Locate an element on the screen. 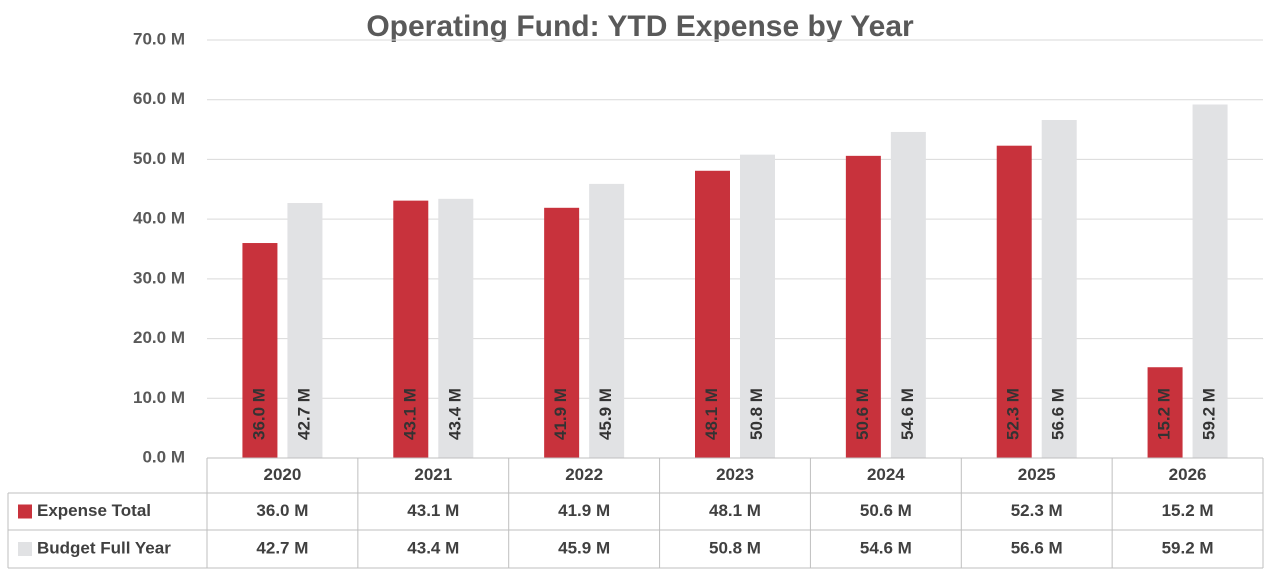  y-tick-label: 70.0 M is located at coordinates (159, 38).